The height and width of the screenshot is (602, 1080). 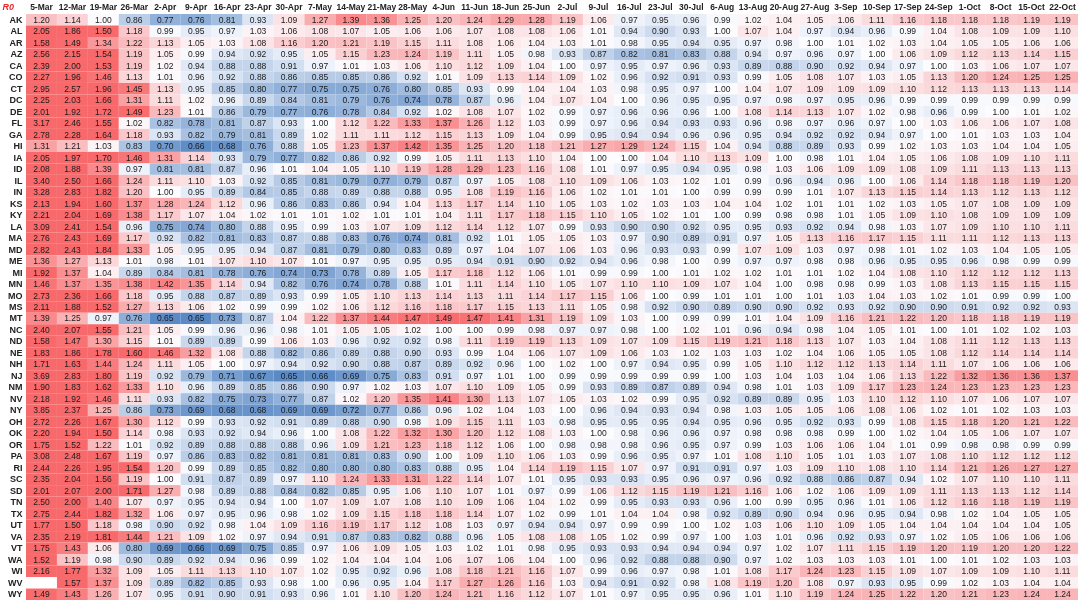 I want to click on y-tick-label: SD, so click(x=16, y=490).